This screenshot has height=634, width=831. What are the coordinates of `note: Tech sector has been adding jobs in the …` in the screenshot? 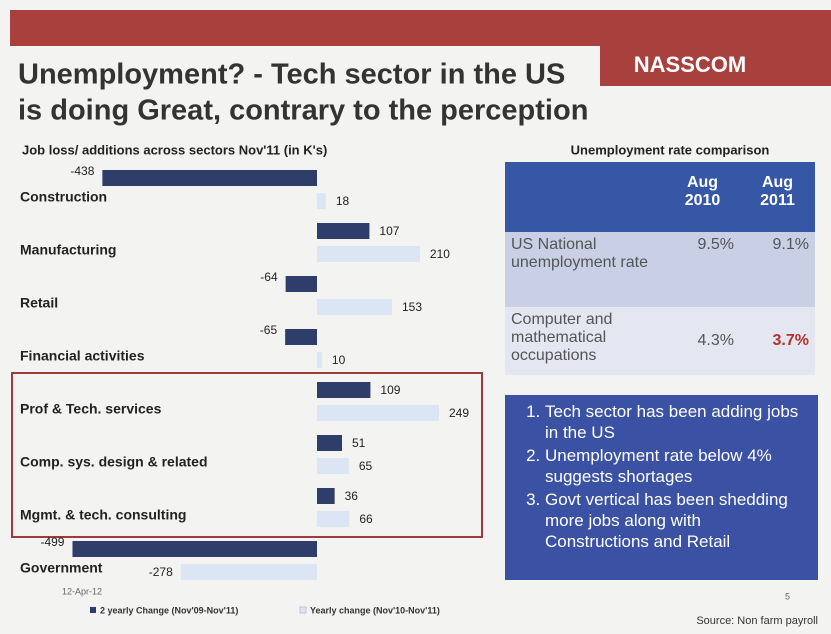 It's located at (676, 422).